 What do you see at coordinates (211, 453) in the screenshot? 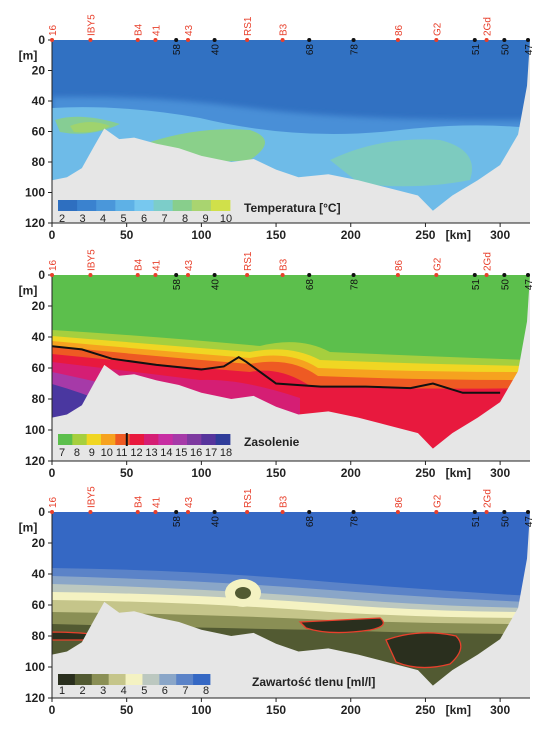
I see `legend-tick-label: 17` at bounding box center [211, 453].